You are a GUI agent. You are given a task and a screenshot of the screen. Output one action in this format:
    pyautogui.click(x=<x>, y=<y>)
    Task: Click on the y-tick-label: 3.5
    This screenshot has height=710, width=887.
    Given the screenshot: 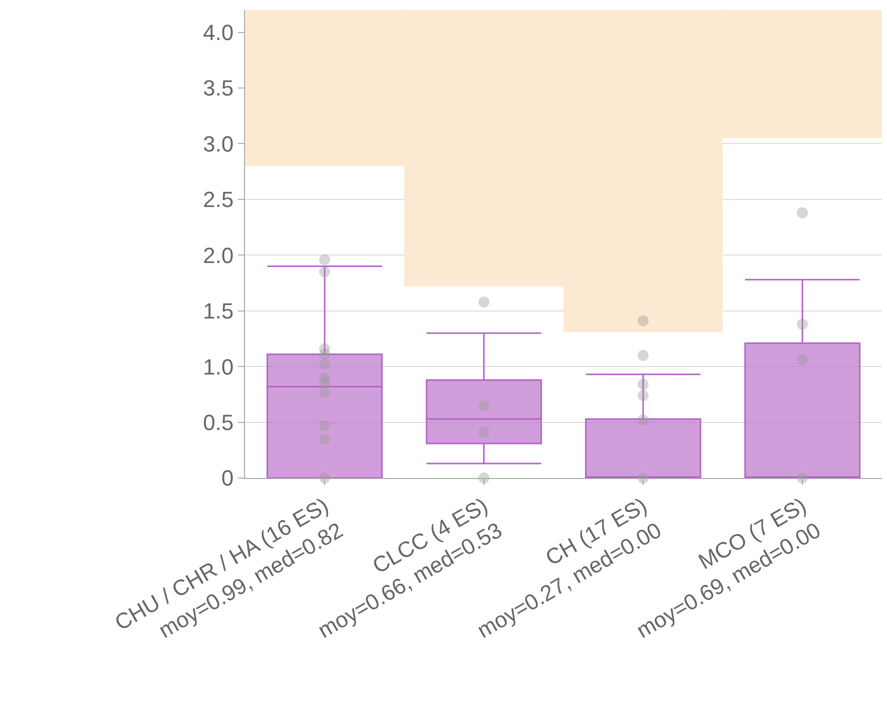 What is the action you would take?
    pyautogui.click(x=218, y=88)
    